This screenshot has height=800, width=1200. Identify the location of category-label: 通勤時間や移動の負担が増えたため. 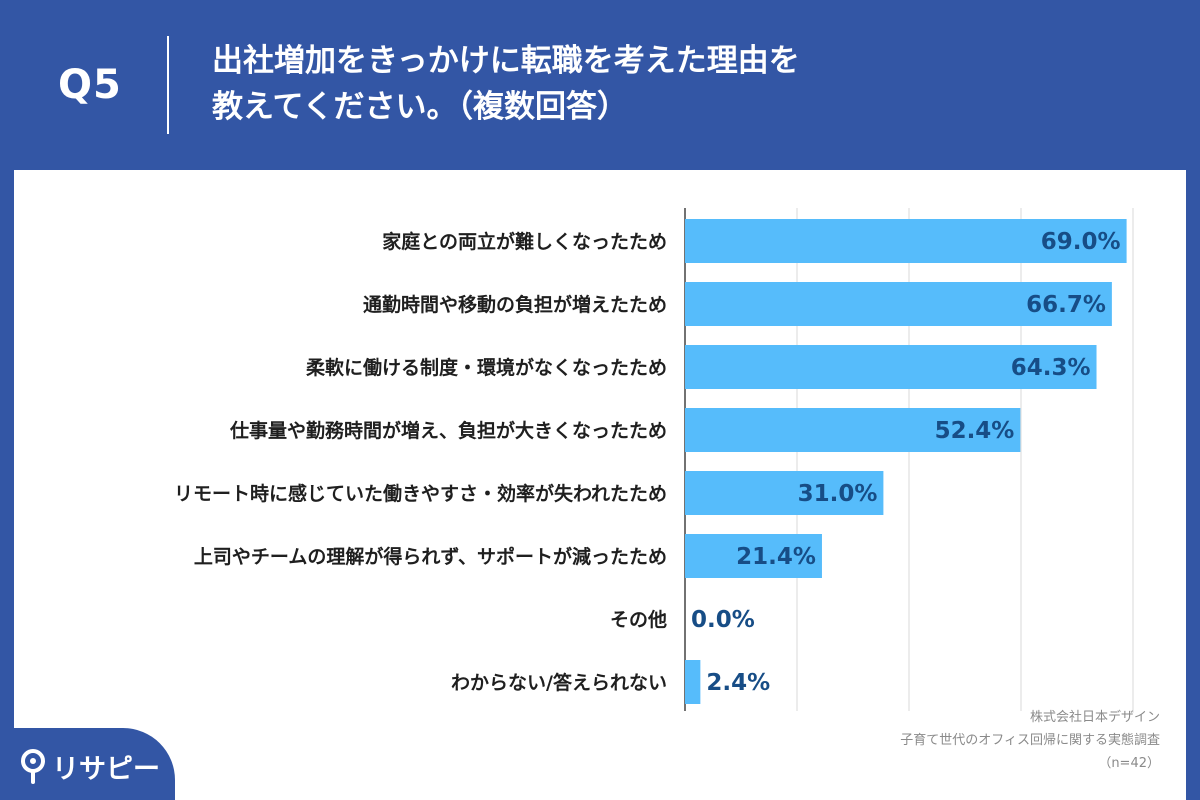
(515, 304).